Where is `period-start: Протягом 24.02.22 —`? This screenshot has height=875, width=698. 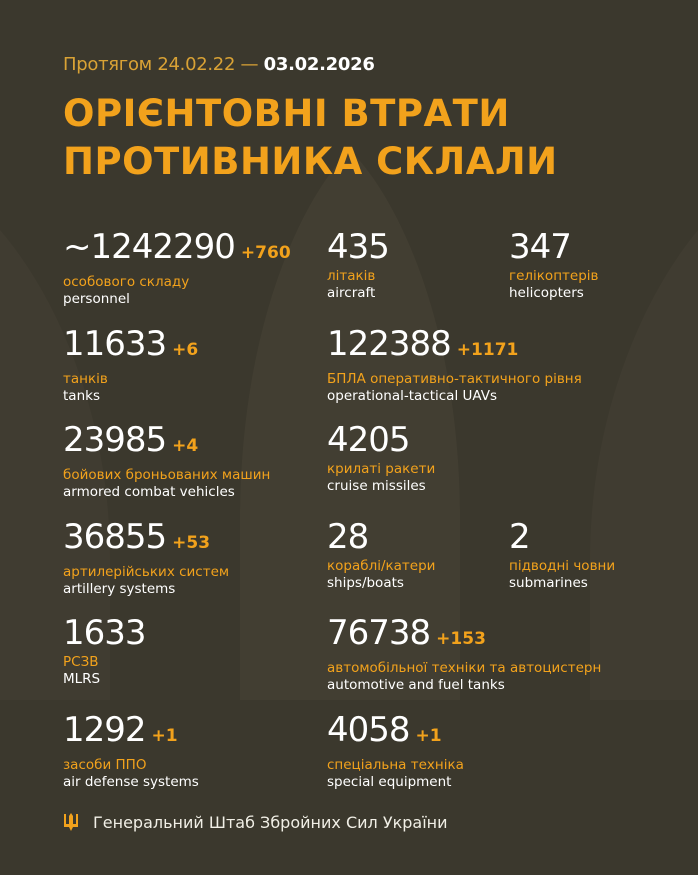 period-start: Протягом 24.02.22 — is located at coordinates (161, 64).